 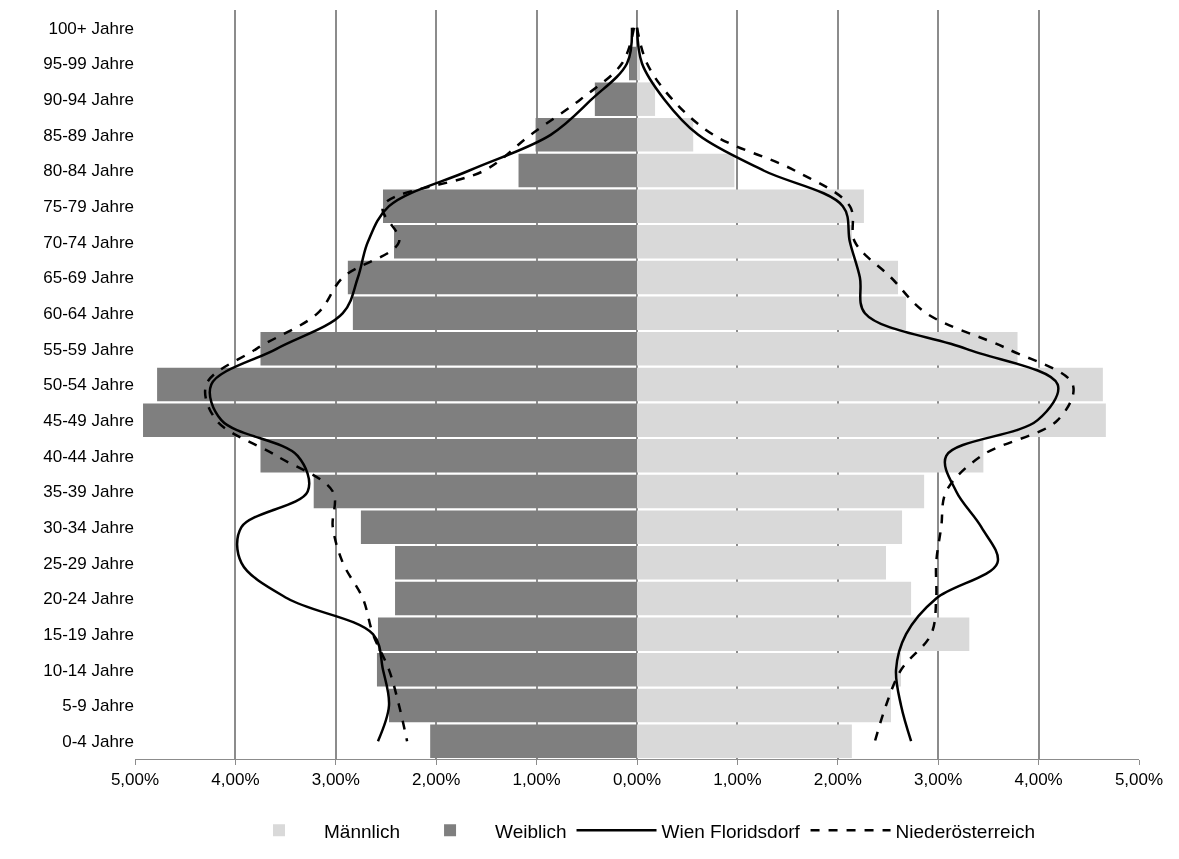 What do you see at coordinates (88, 207) in the screenshot?
I see `y-tick-label: 75-79 Jahre` at bounding box center [88, 207].